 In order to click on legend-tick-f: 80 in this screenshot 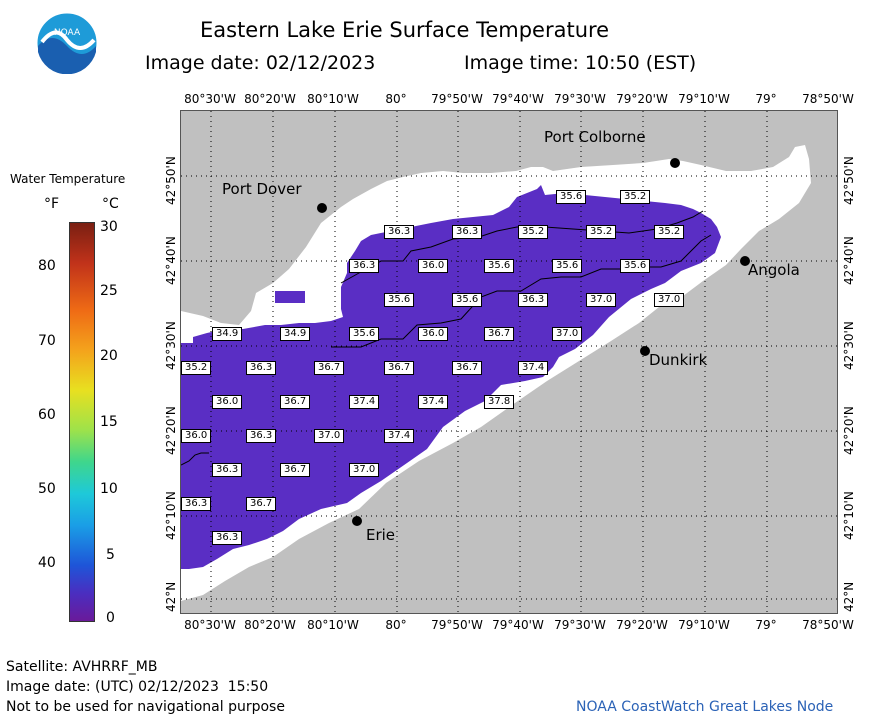, I will do `click(47, 266)`.